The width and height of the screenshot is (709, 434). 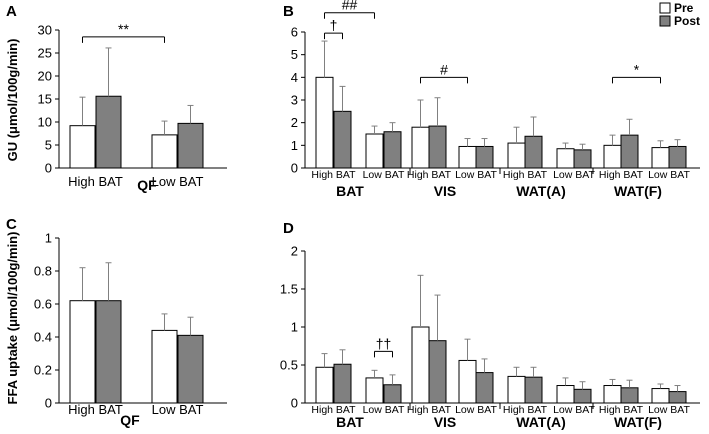 I want to click on significance-bracket: *, so click(x=636, y=72).